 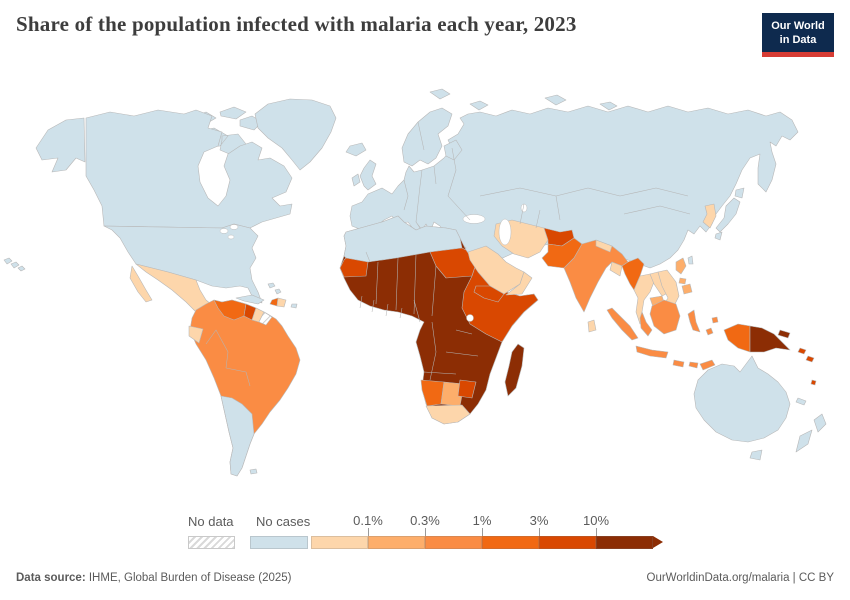 I want to click on map-region-taiwan, so click(x=690, y=260).